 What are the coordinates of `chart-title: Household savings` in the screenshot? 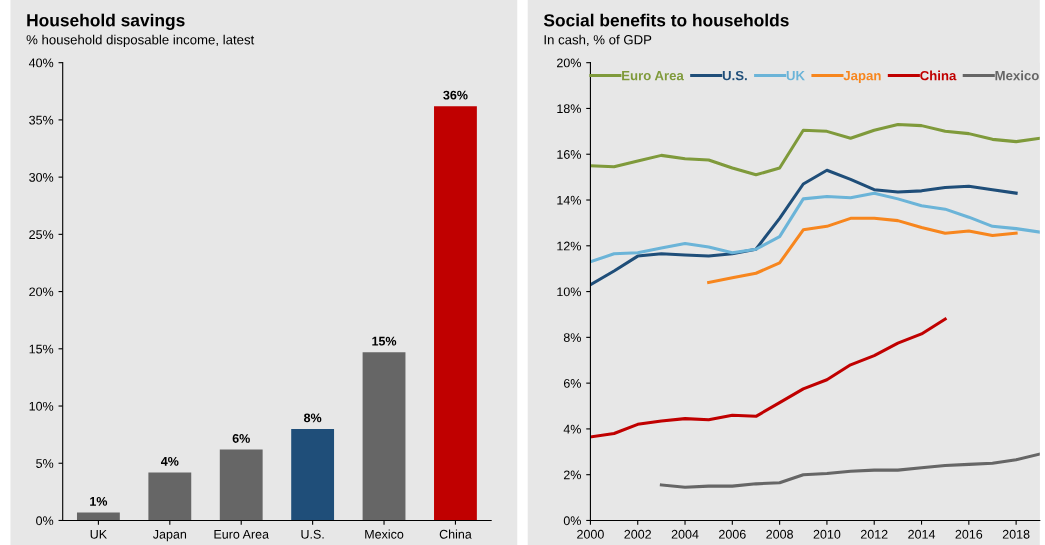 It's located at (106, 21).